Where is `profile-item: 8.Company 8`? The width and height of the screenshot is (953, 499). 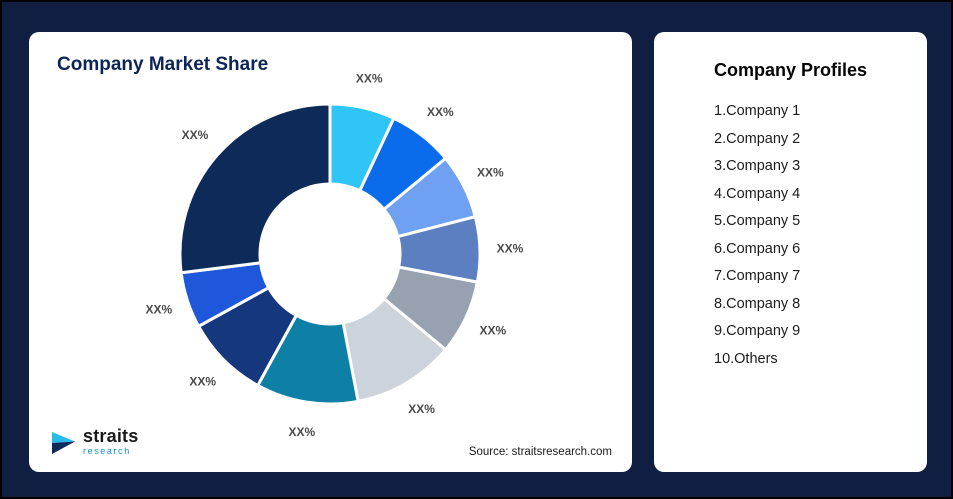
profile-item: 8.Company 8 is located at coordinates (757, 303).